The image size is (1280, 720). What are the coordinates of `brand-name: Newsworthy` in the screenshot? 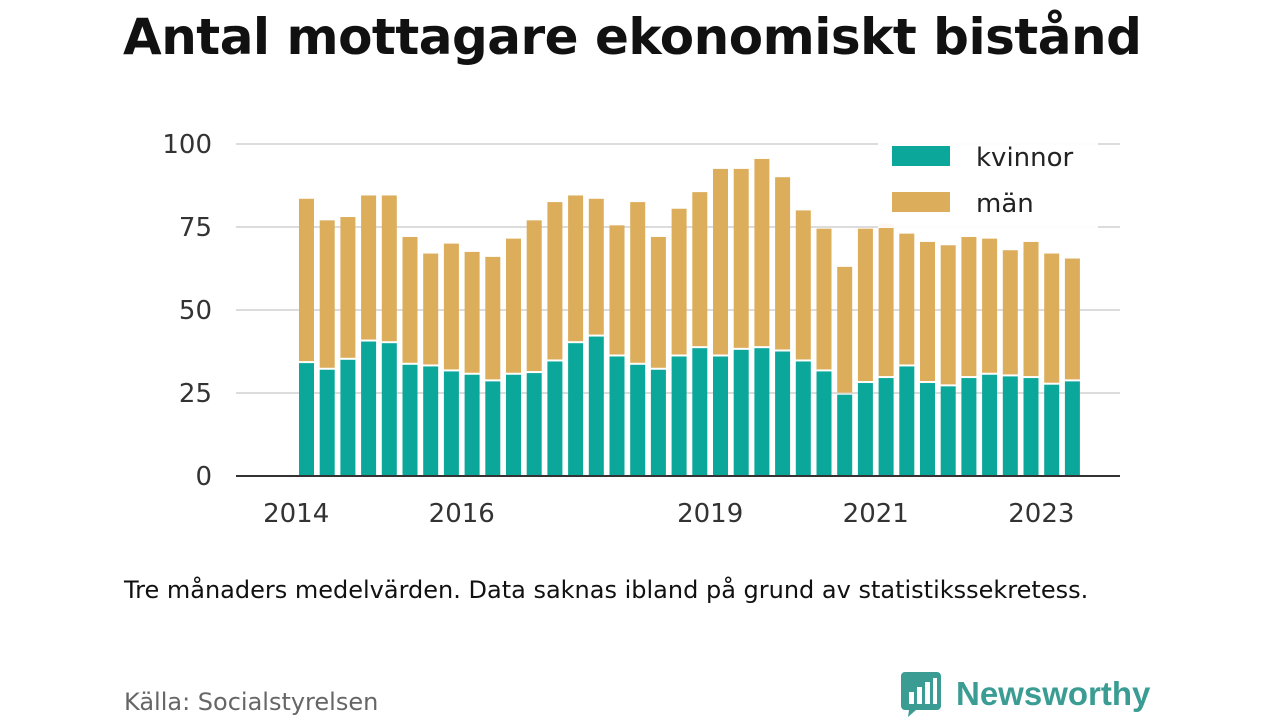 It's located at (1053, 693).